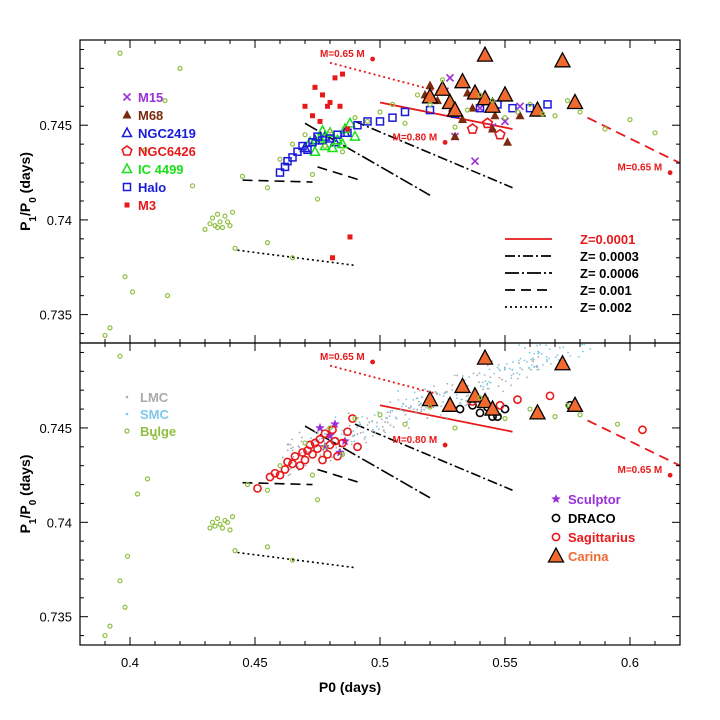  Describe the element at coordinates (430, 84) in the screenshot. I see `point-m68` at that location.